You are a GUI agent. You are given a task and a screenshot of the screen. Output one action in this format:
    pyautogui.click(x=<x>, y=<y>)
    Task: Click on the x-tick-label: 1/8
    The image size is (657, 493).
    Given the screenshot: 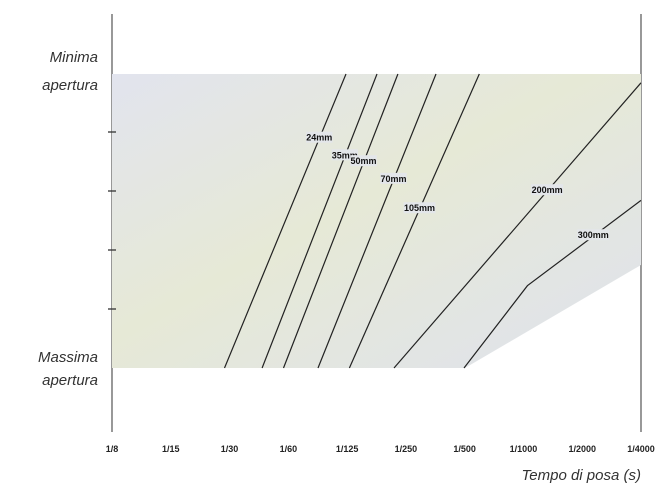 What is the action you would take?
    pyautogui.click(x=112, y=449)
    